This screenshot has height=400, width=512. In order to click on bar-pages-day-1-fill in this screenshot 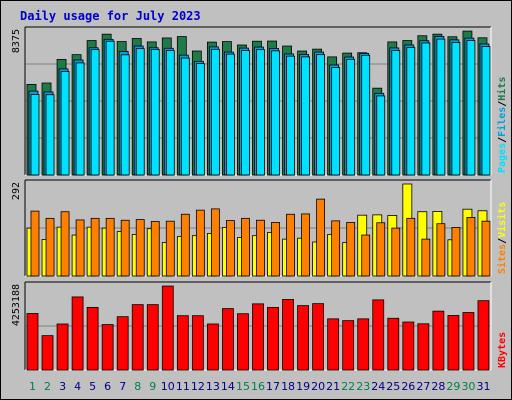, I will do `click(35, 135)`.